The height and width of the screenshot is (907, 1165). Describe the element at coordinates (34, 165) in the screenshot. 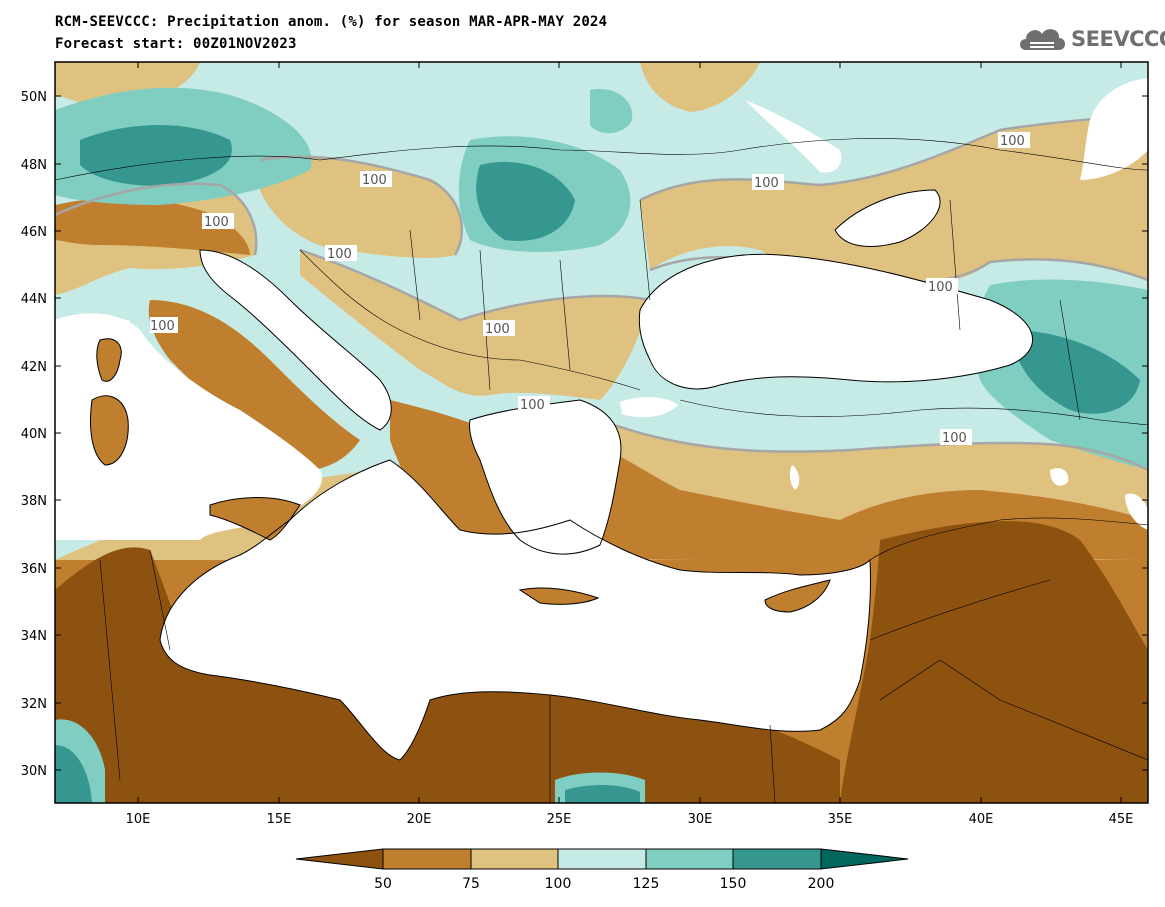

I see `lat-label: 48N` at that location.